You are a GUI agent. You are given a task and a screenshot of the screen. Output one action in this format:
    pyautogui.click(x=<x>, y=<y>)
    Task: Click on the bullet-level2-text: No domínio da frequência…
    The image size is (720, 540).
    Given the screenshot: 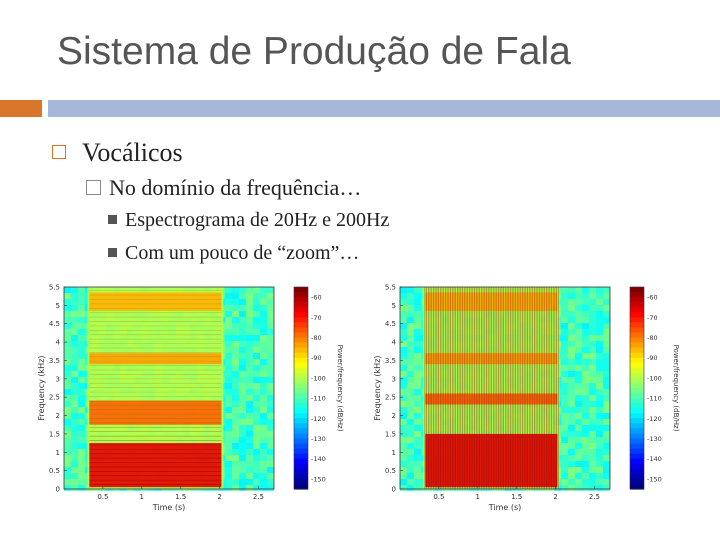 What is the action you would take?
    pyautogui.click(x=235, y=187)
    